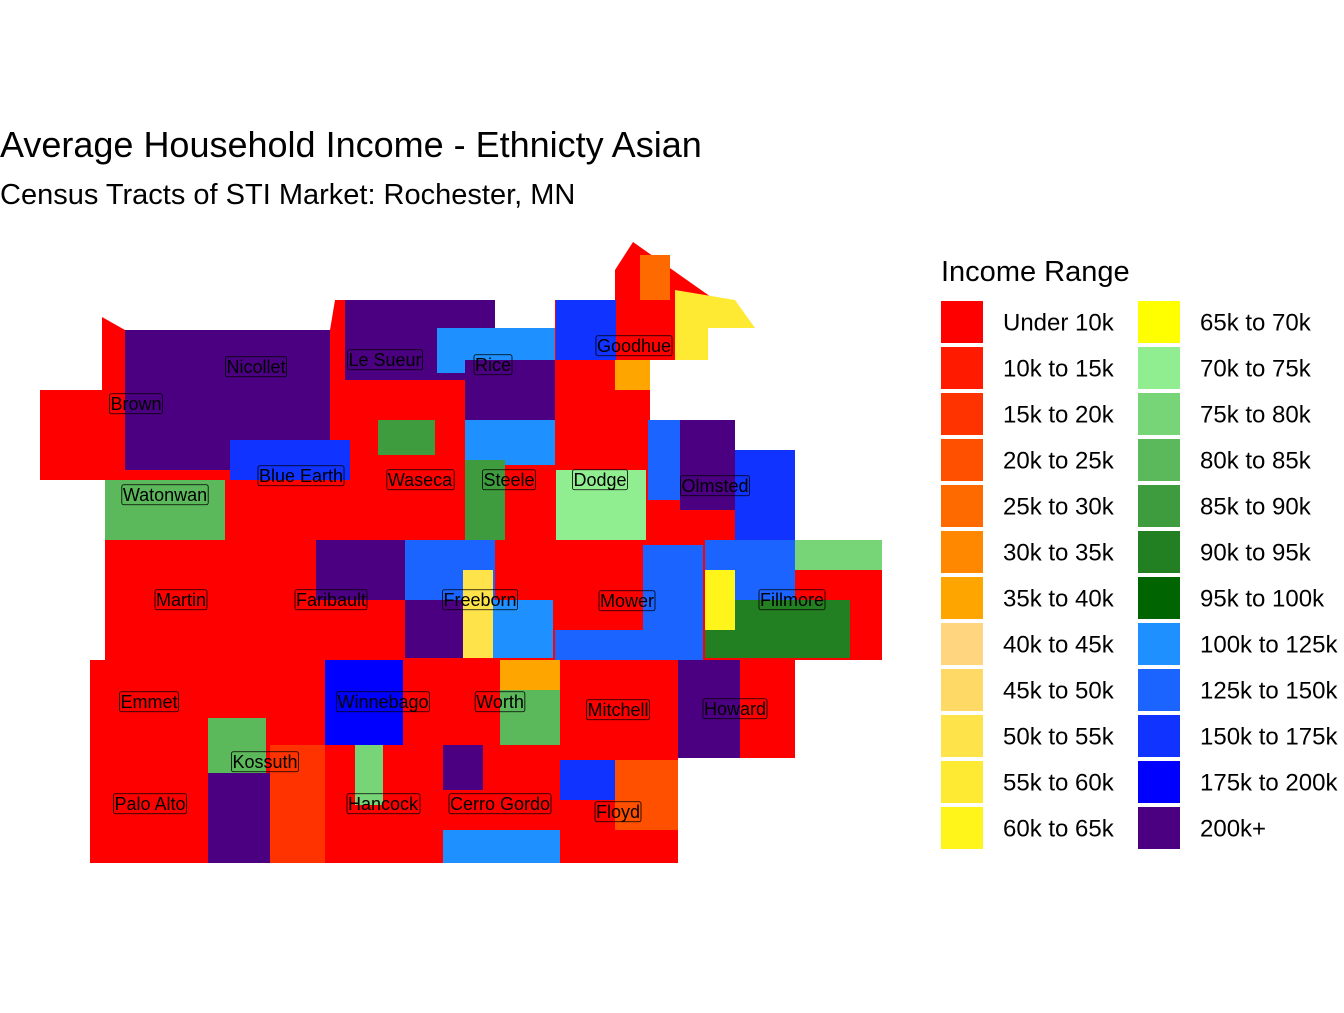  What do you see at coordinates (1262, 598) in the screenshot?
I see `legend-label: 95k to 100k` at bounding box center [1262, 598].